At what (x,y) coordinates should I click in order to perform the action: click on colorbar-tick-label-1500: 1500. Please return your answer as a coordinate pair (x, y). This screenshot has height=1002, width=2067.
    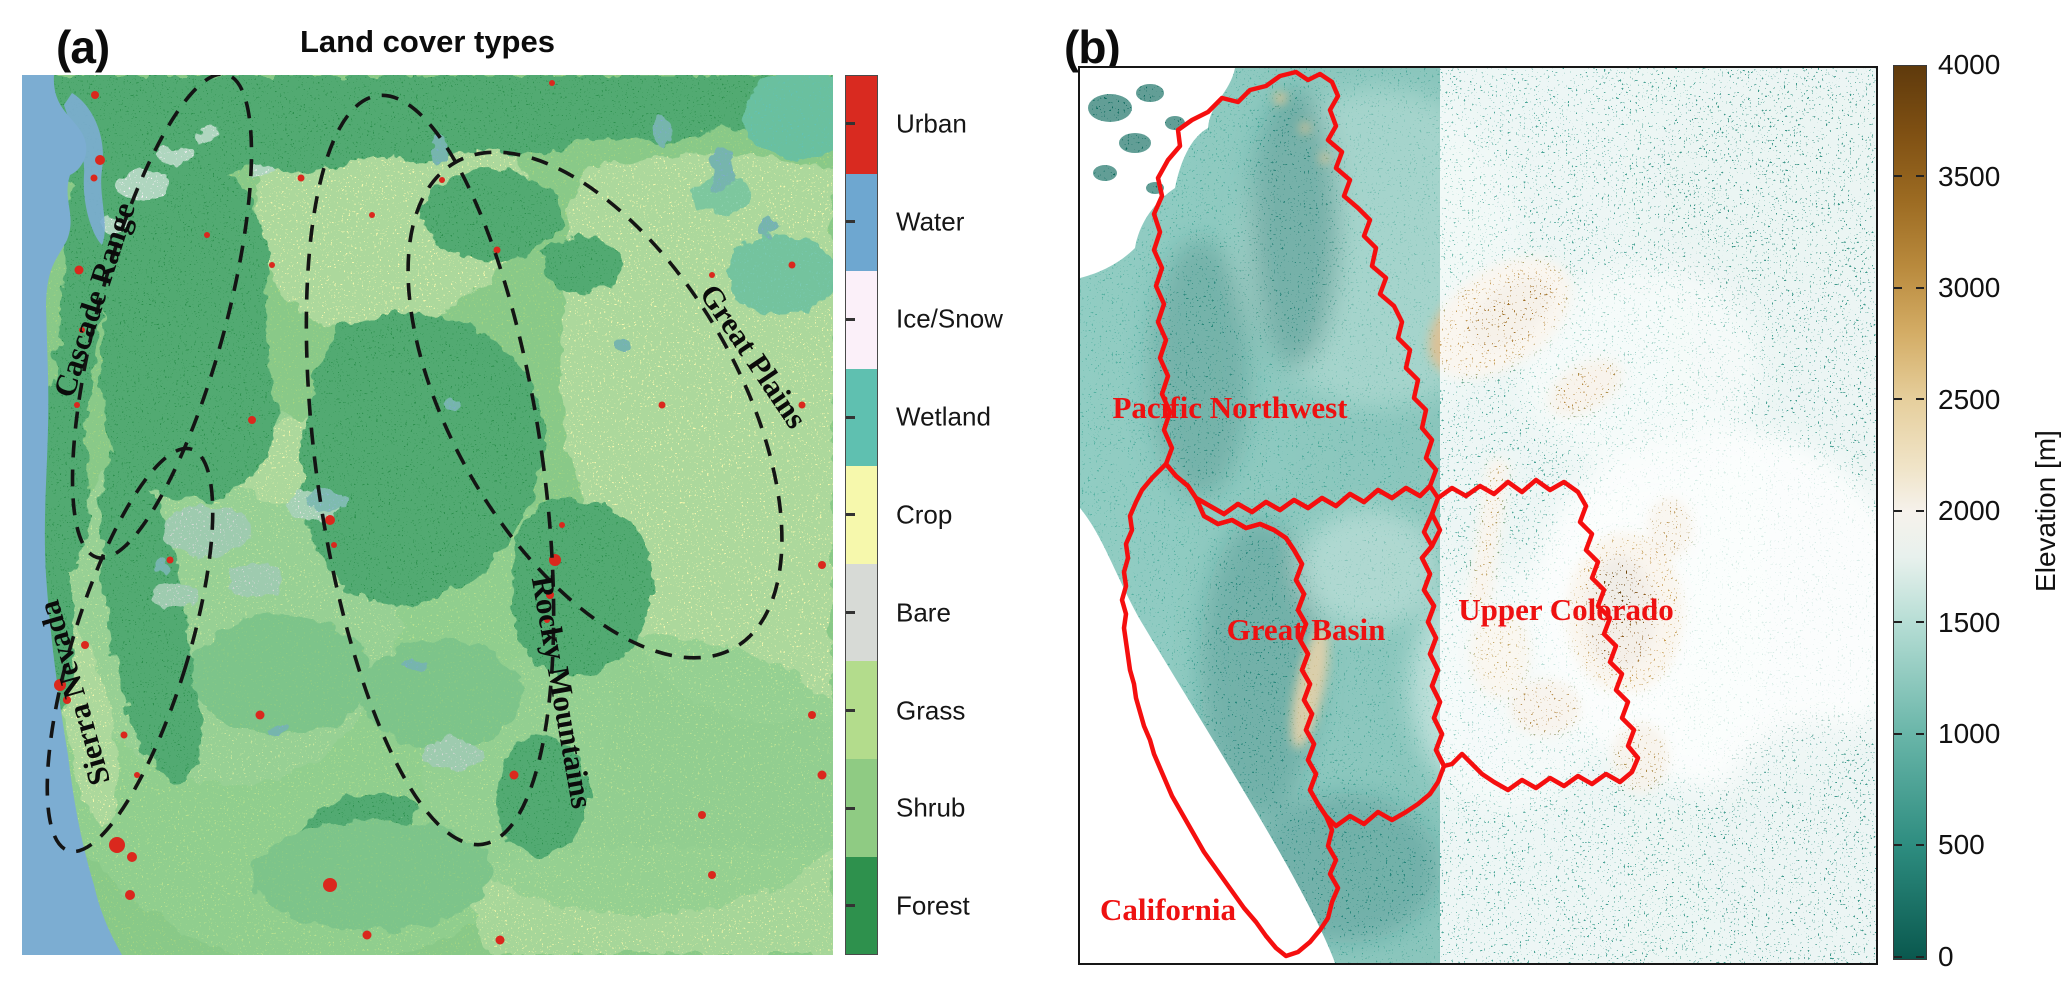
    Looking at the image, I should click on (1969, 622).